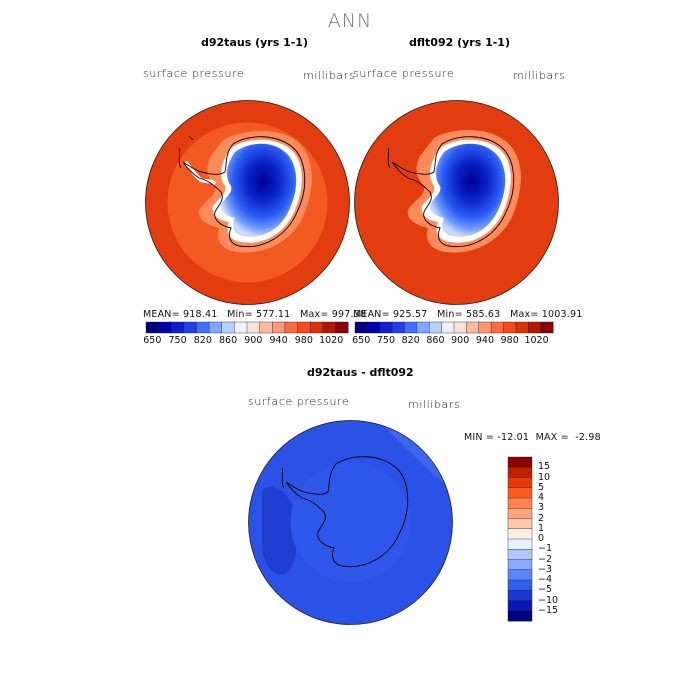 This screenshot has height=700, width=700. What do you see at coordinates (545, 579) in the screenshot?
I see `colorbar-difference-tick-label: −4` at bounding box center [545, 579].